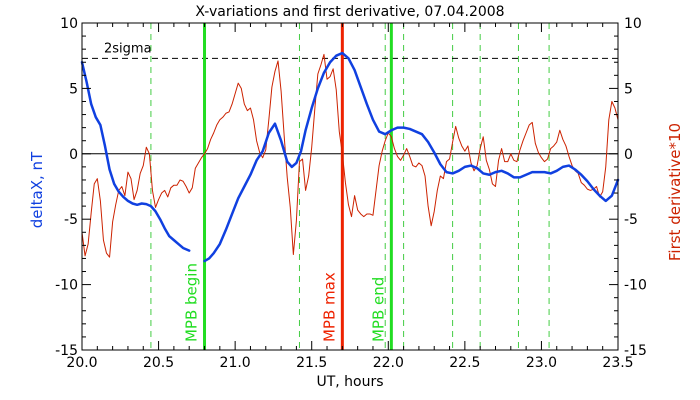 The width and height of the screenshot is (700, 400). I want to click on y-tick-label-left: -10, so click(66, 286).